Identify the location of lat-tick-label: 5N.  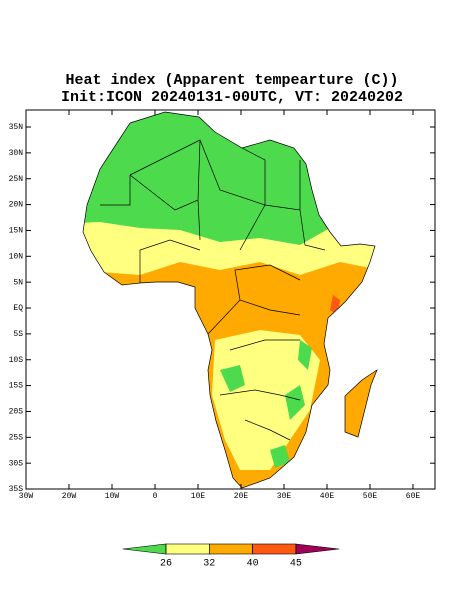
(18, 282).